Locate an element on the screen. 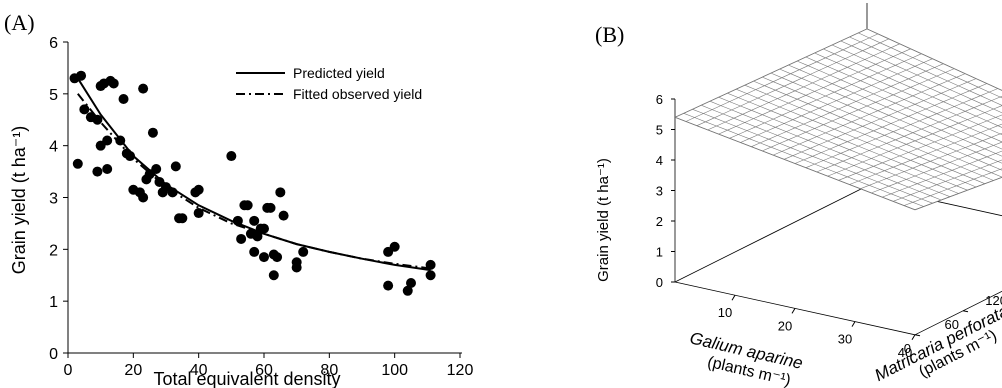 The image size is (1002, 388). panel-a-y-ticks: 0 1 2 3 4 5 6 is located at coordinates (58, 199).